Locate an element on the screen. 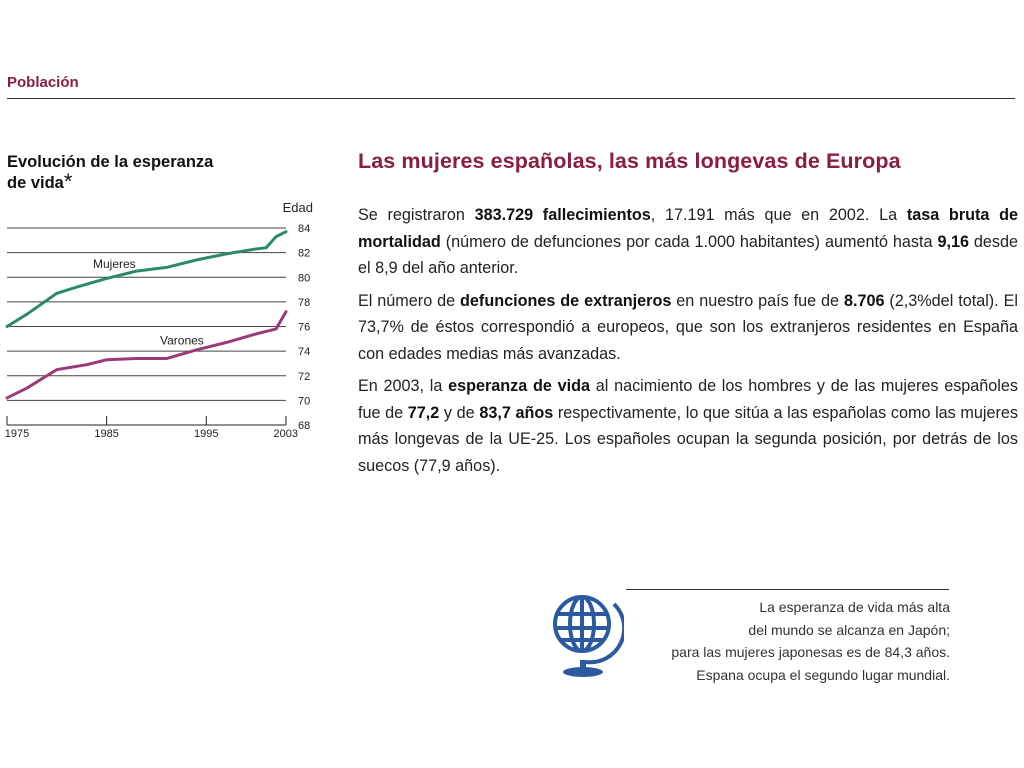 Image resolution: width=1024 pixels, height=768 pixels. highlight-text: tasa bruta de mortalidad is located at coordinates (688, 228).